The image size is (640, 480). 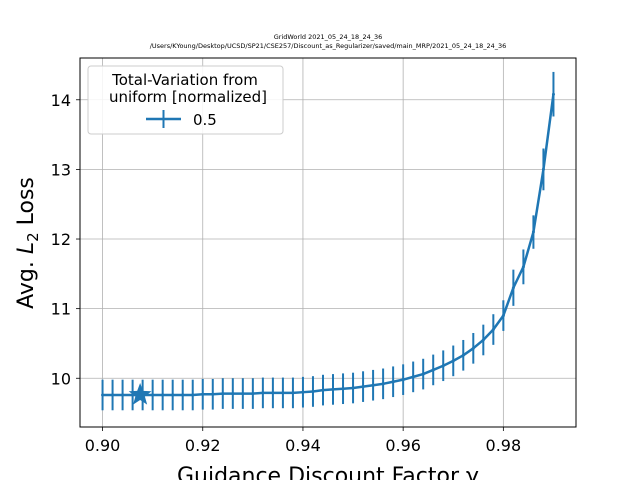 I want to click on y-tick-label: 10, so click(x=61, y=378).